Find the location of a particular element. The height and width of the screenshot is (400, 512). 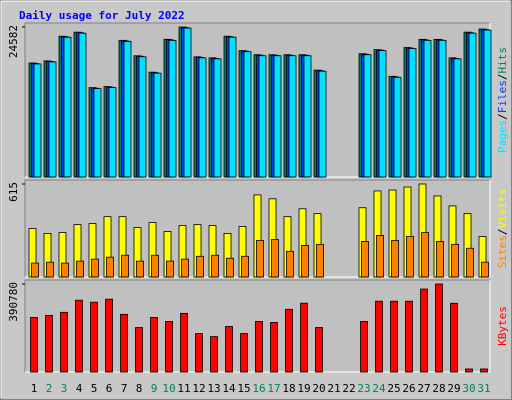

legend: Pages/Files/Hits is located at coordinates (502, 100).